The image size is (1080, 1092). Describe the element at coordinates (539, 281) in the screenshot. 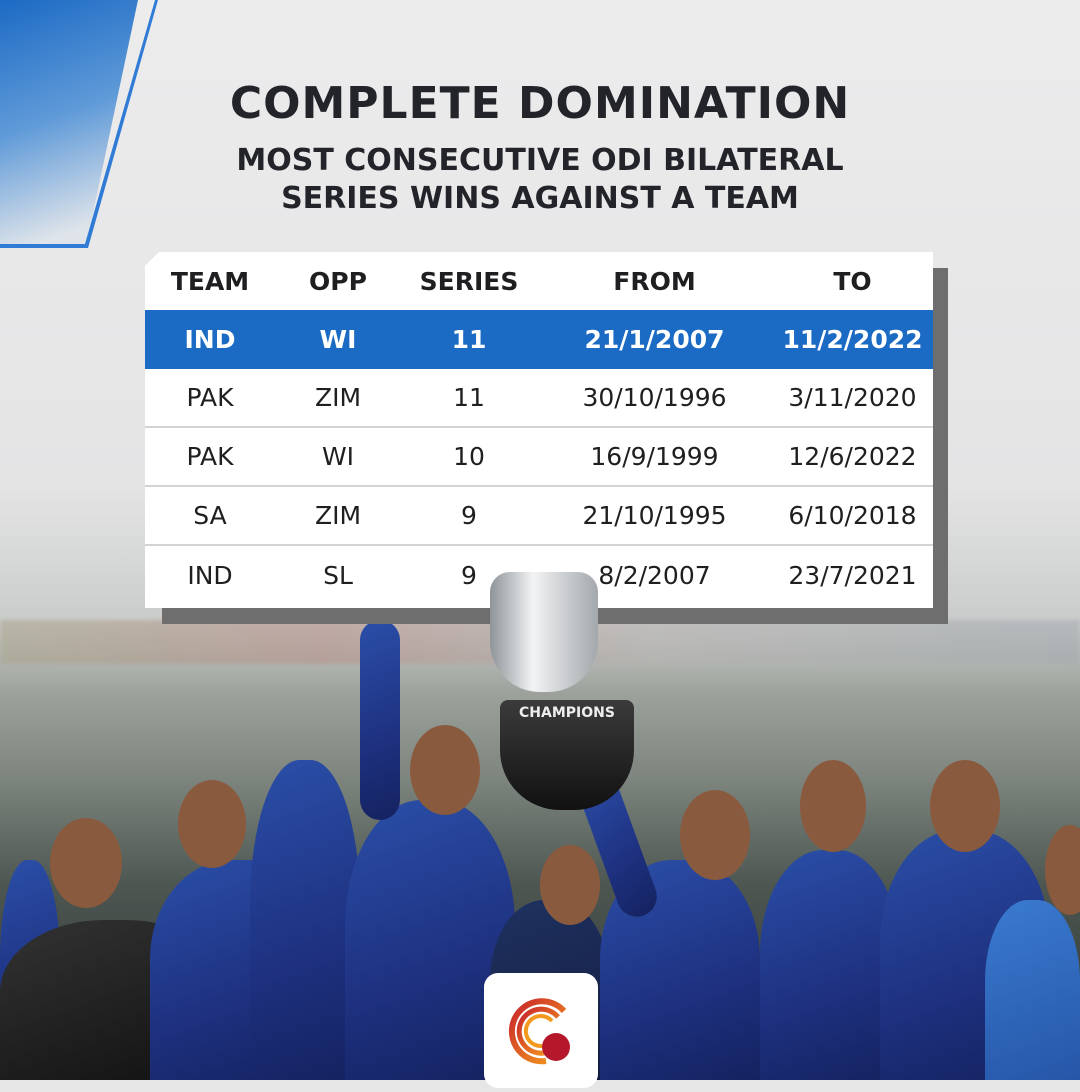

I see `table-header: TEAM OPP SERIES FROM TO` at that location.